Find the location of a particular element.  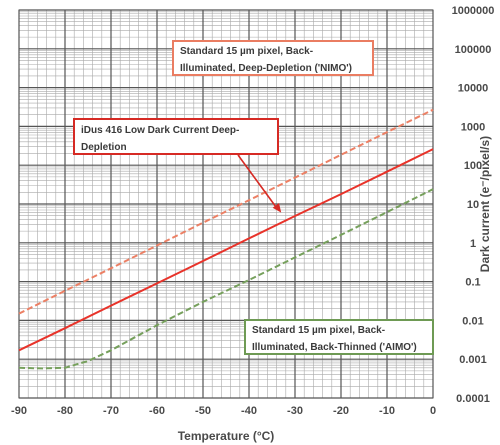

y-tick-label: 10 is located at coordinates (473, 205).